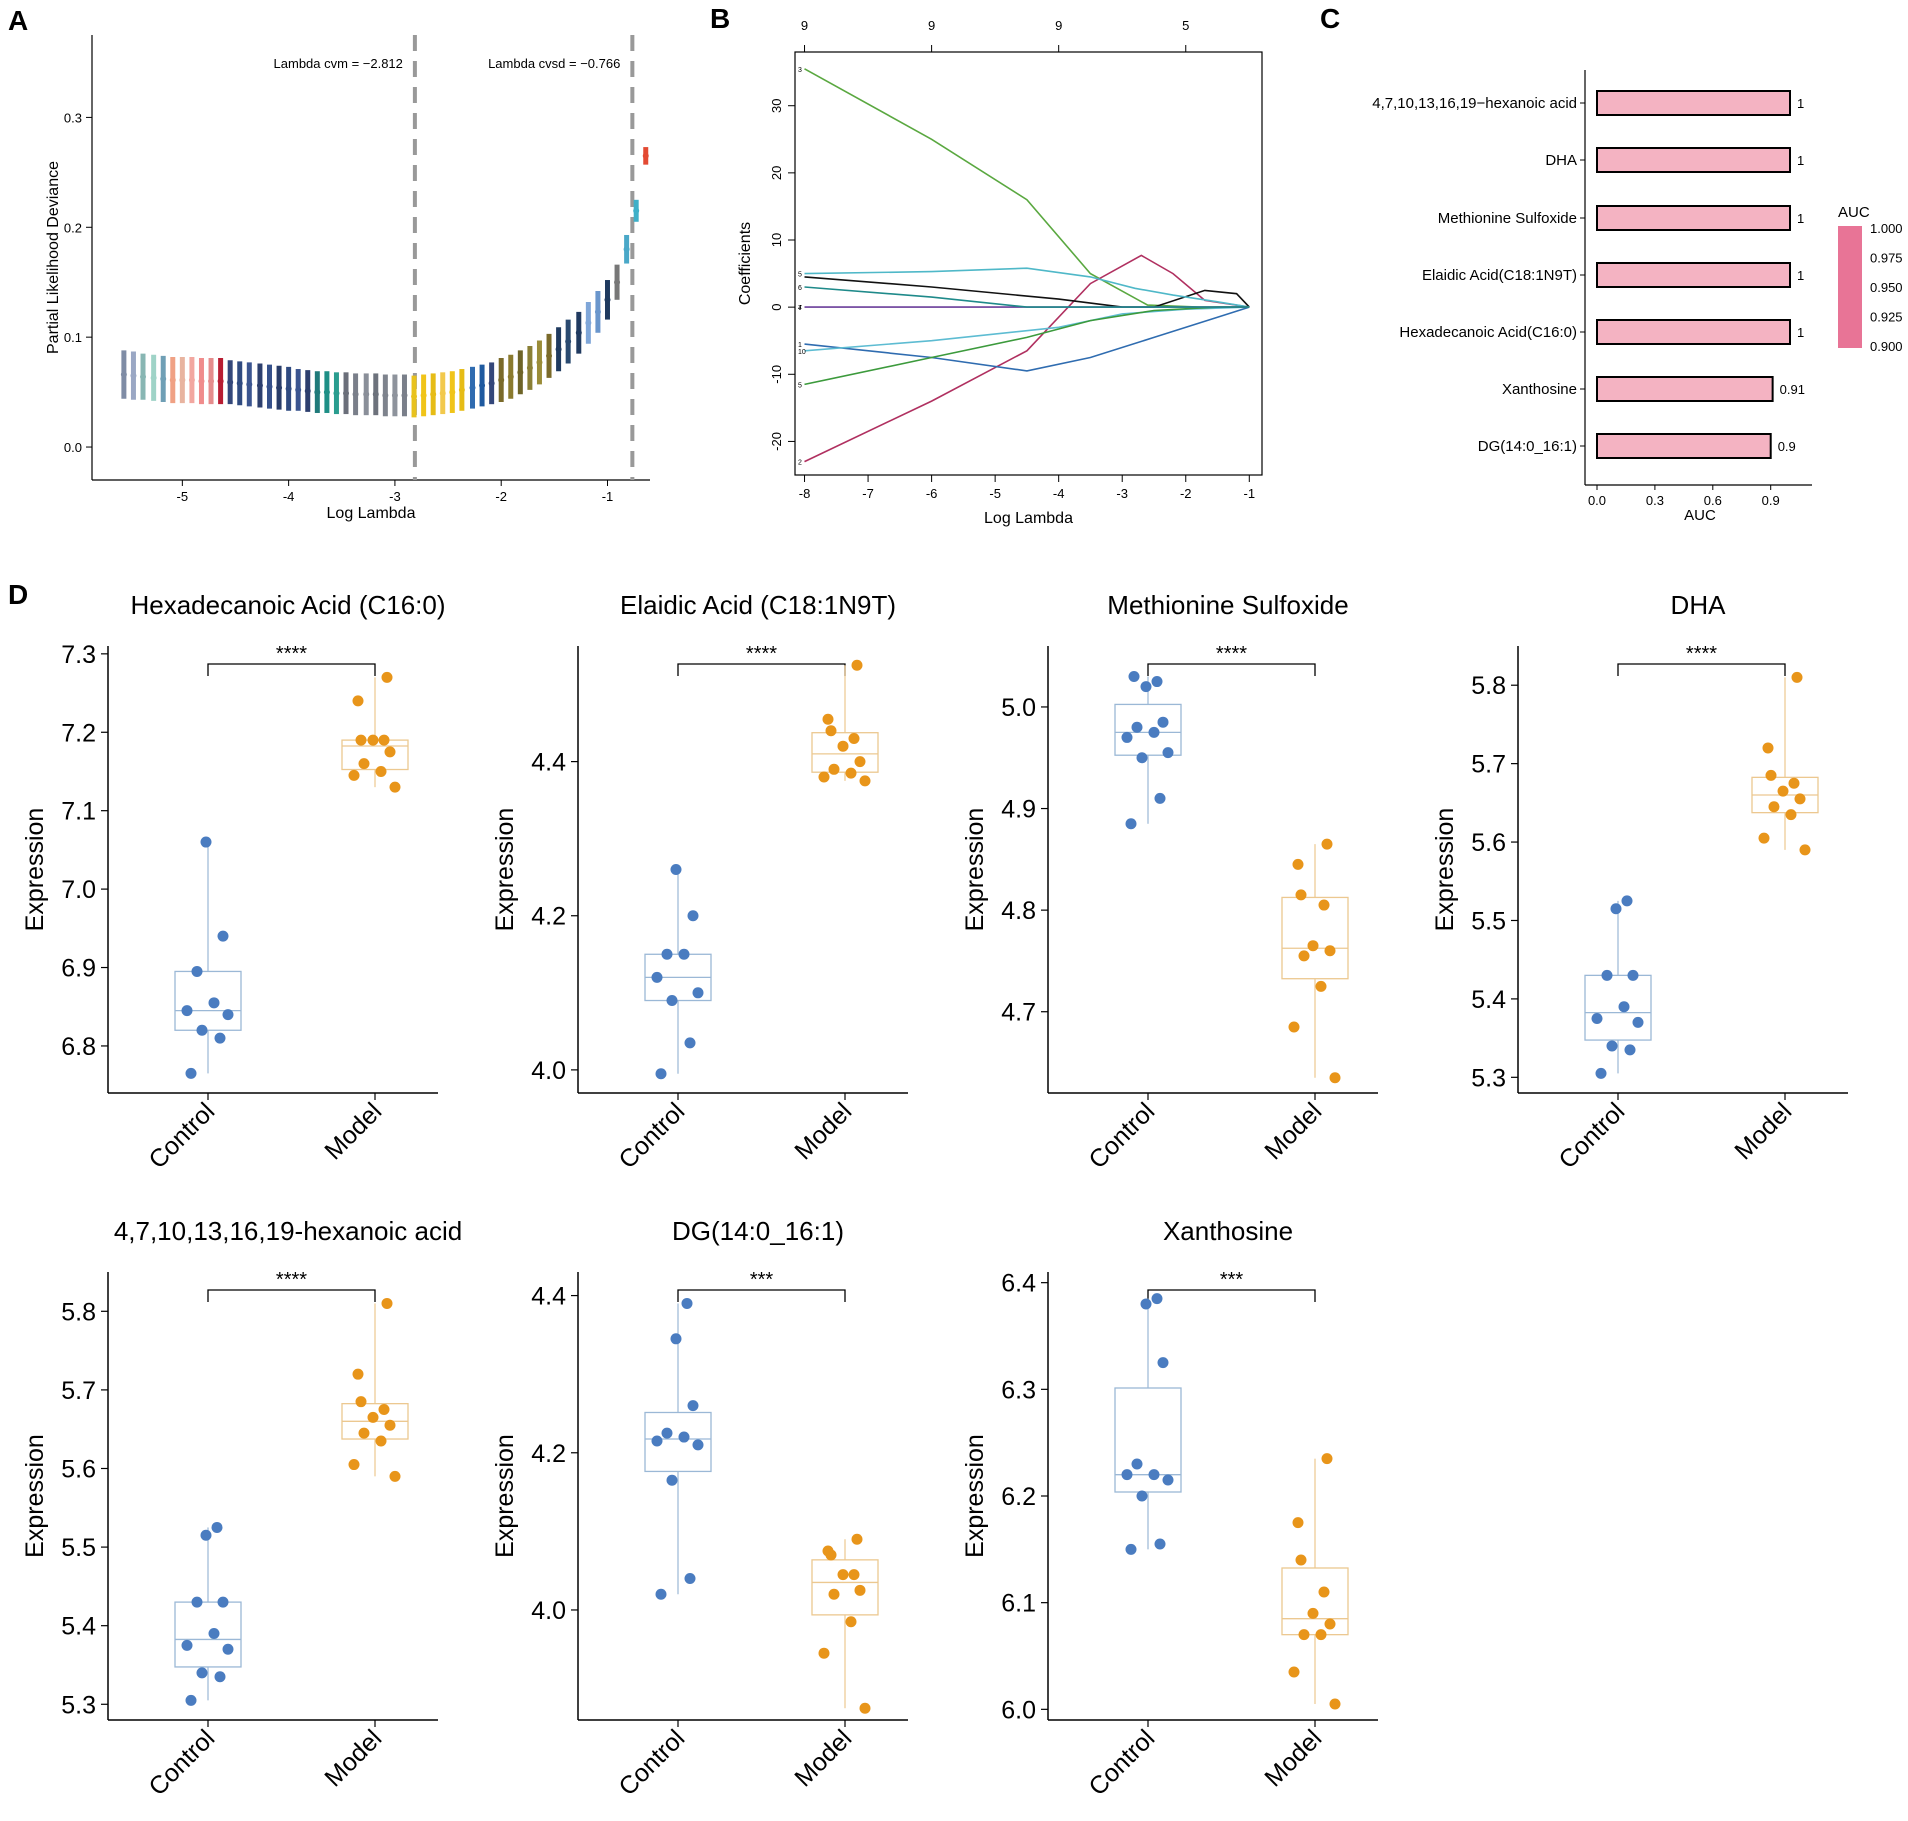 The height and width of the screenshot is (1821, 1908). I want to click on d-y-tick-label: 5.5, so click(78, 1548).